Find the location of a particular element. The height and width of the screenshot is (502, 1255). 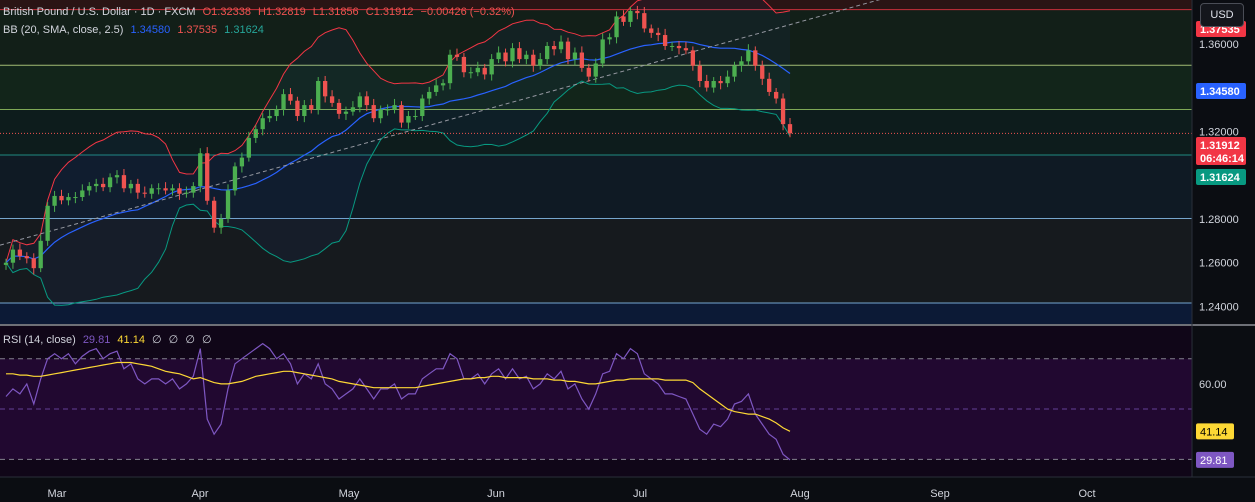

rsi-ma-axis-label: 41.14 is located at coordinates (1214, 432).